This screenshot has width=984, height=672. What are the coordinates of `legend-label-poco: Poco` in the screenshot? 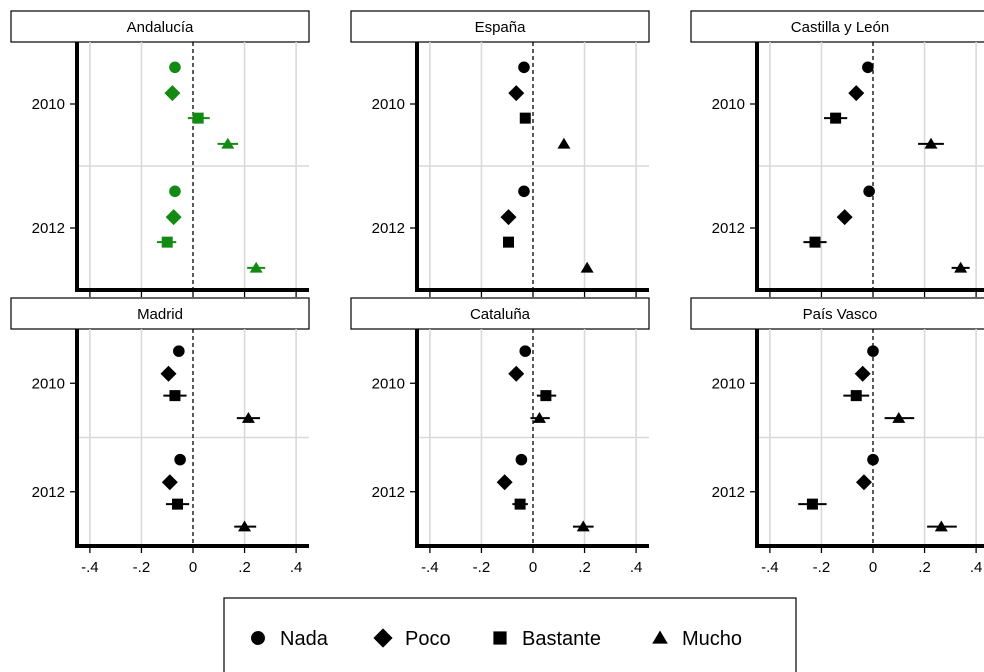 It's located at (428, 639).